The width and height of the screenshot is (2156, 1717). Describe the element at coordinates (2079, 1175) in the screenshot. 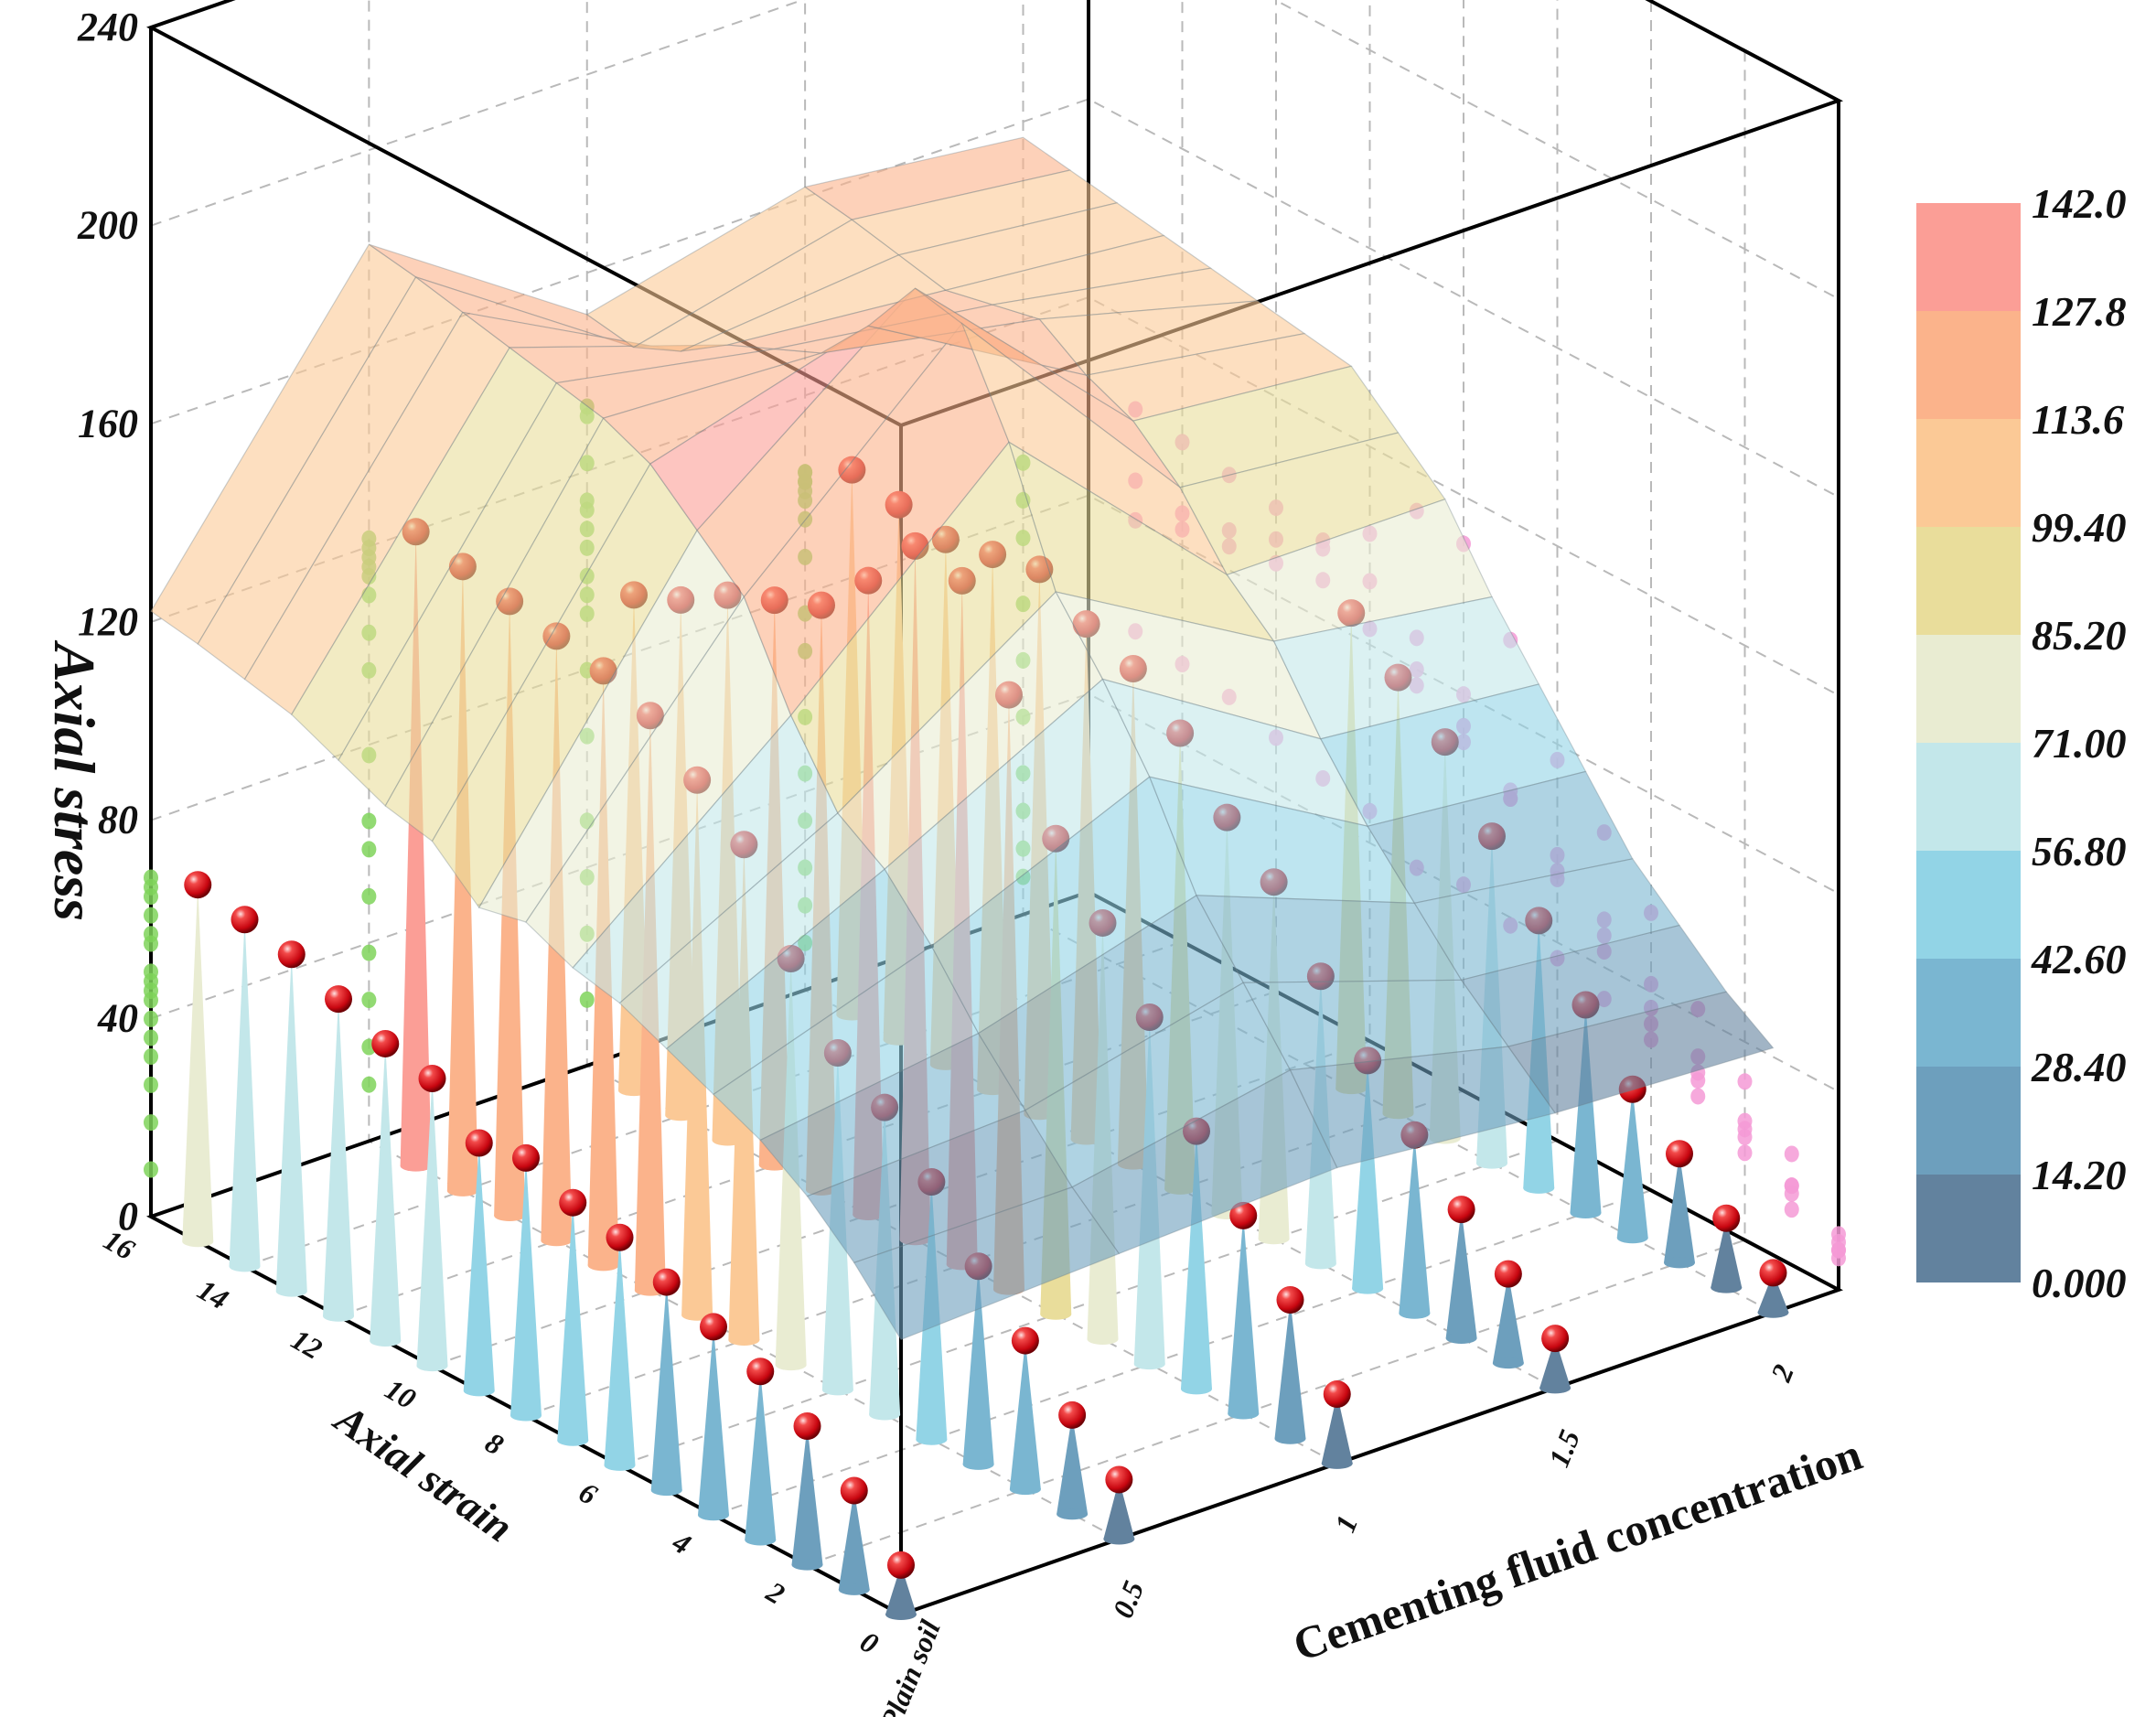

I see `colorbar-label: 14.20` at that location.